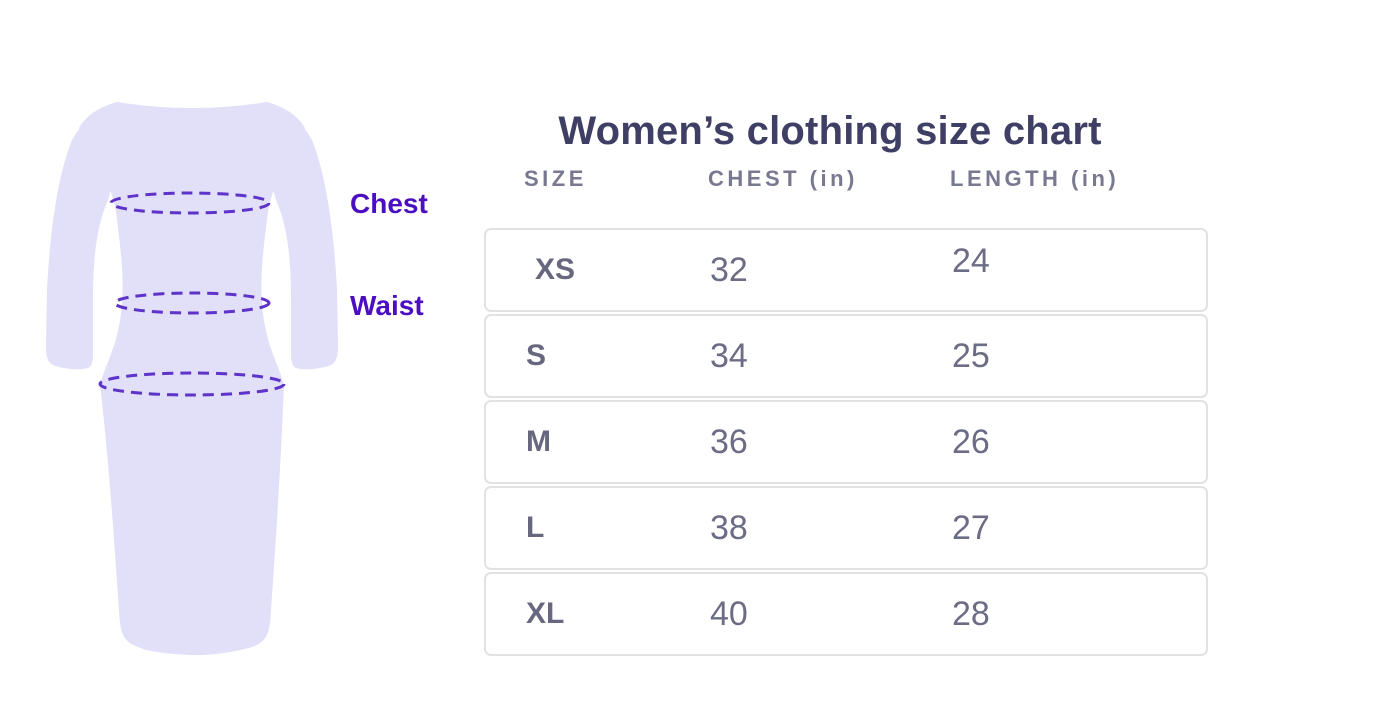 The width and height of the screenshot is (1400, 708). What do you see at coordinates (729, 269) in the screenshot?
I see `chest-cell: 32` at bounding box center [729, 269].